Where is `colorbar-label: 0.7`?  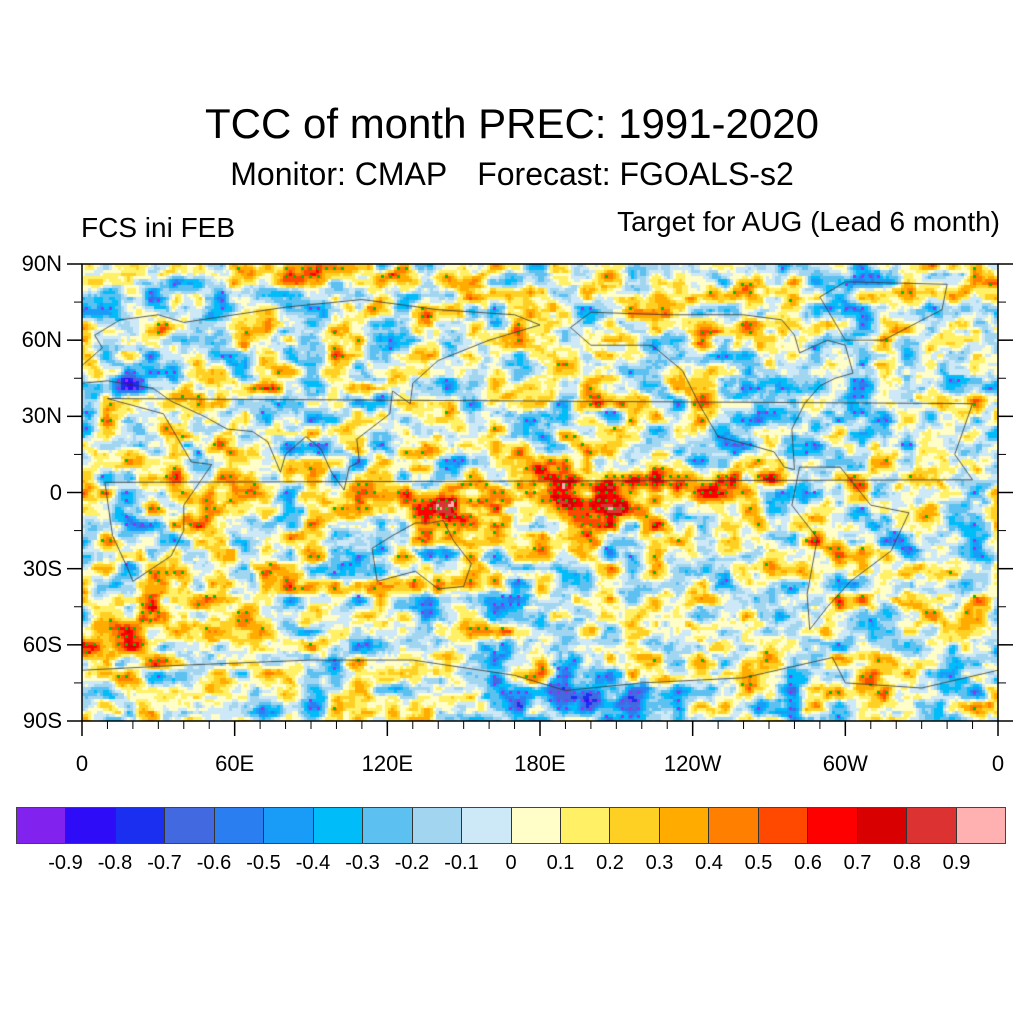 colorbar-label: 0.7 is located at coordinates (857, 863).